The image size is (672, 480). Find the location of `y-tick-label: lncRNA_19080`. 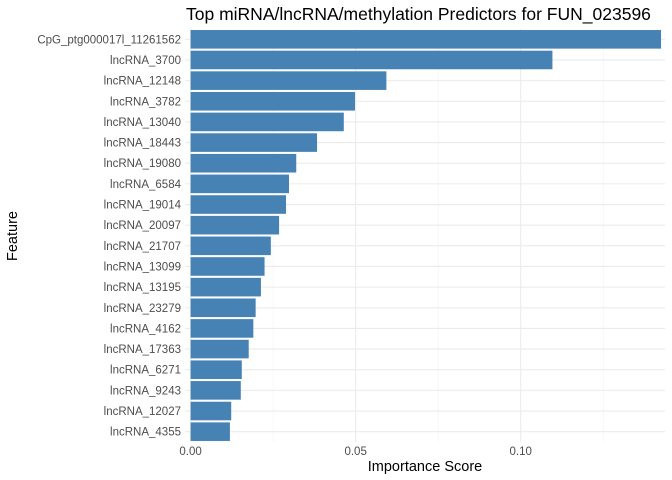

y-tick-label: lncRNA_19080 is located at coordinates (142, 164).